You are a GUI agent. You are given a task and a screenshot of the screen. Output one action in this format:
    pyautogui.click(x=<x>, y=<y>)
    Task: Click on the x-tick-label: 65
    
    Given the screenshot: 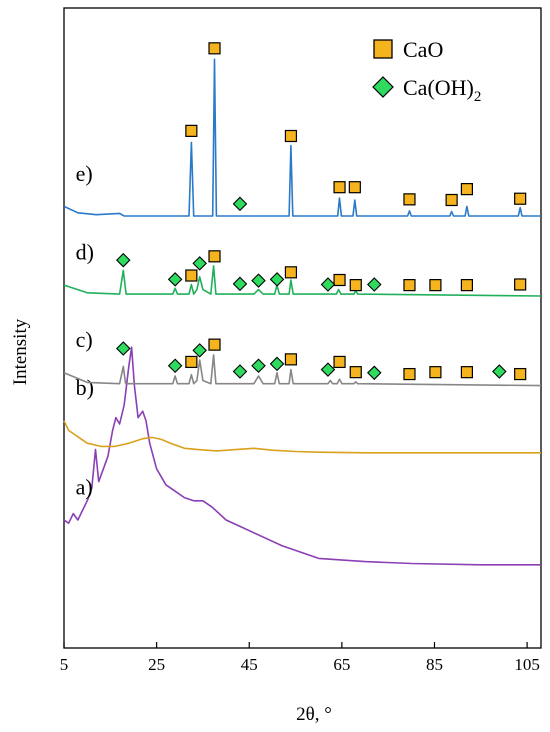 What is the action you would take?
    pyautogui.click(x=341, y=664)
    